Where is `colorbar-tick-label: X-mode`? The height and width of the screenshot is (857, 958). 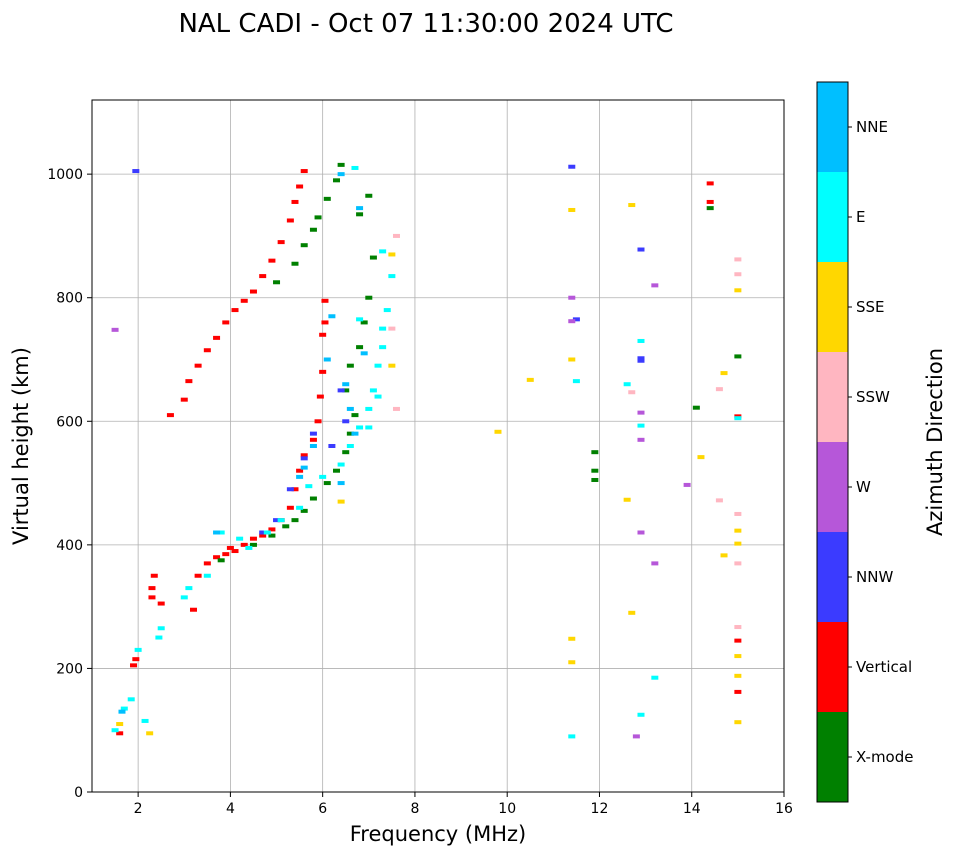
colorbar-tick-label: X-mode is located at coordinates (884, 757).